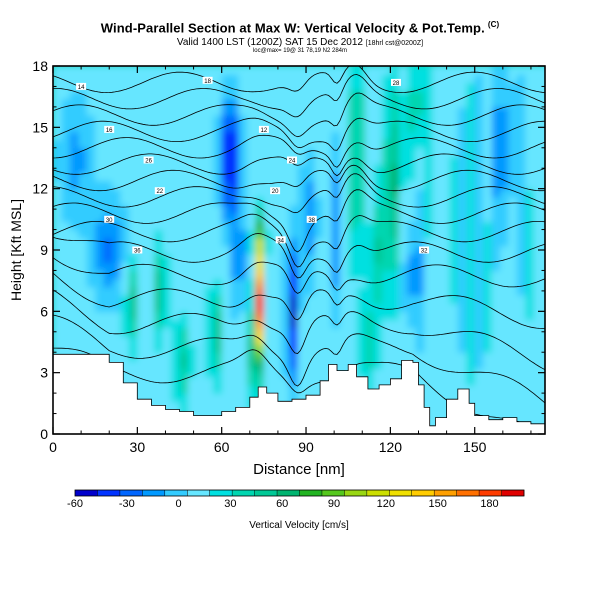 The height and width of the screenshot is (600, 600). I want to click on colorbar-segment, so click(288, 493).